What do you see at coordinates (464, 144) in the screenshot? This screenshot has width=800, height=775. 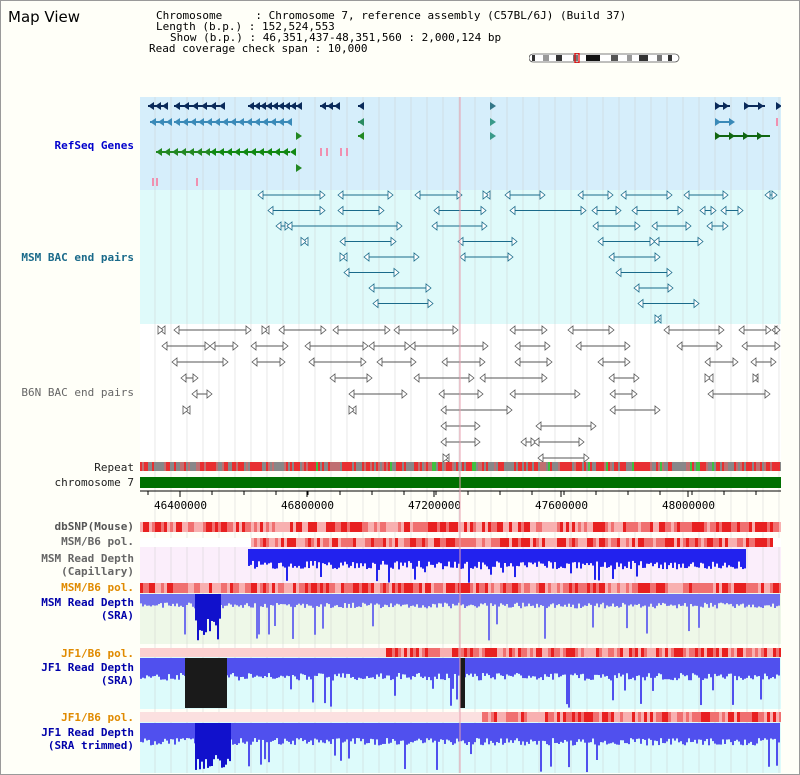 I see `refseq-track` at bounding box center [464, 144].